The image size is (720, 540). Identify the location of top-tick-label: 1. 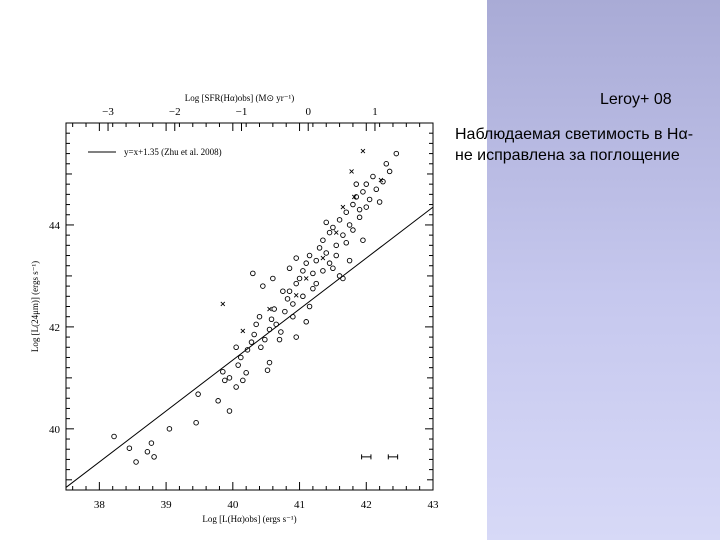
(375, 112).